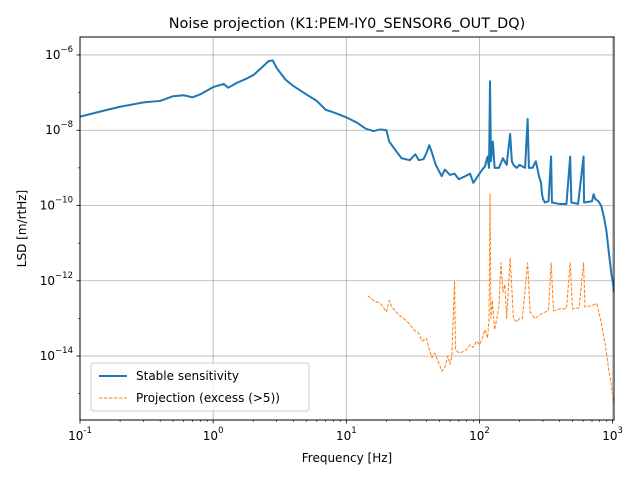 This screenshot has height=480, width=640. Describe the element at coordinates (346, 434) in the screenshot. I see `x-tick-label: 10¹` at that location.